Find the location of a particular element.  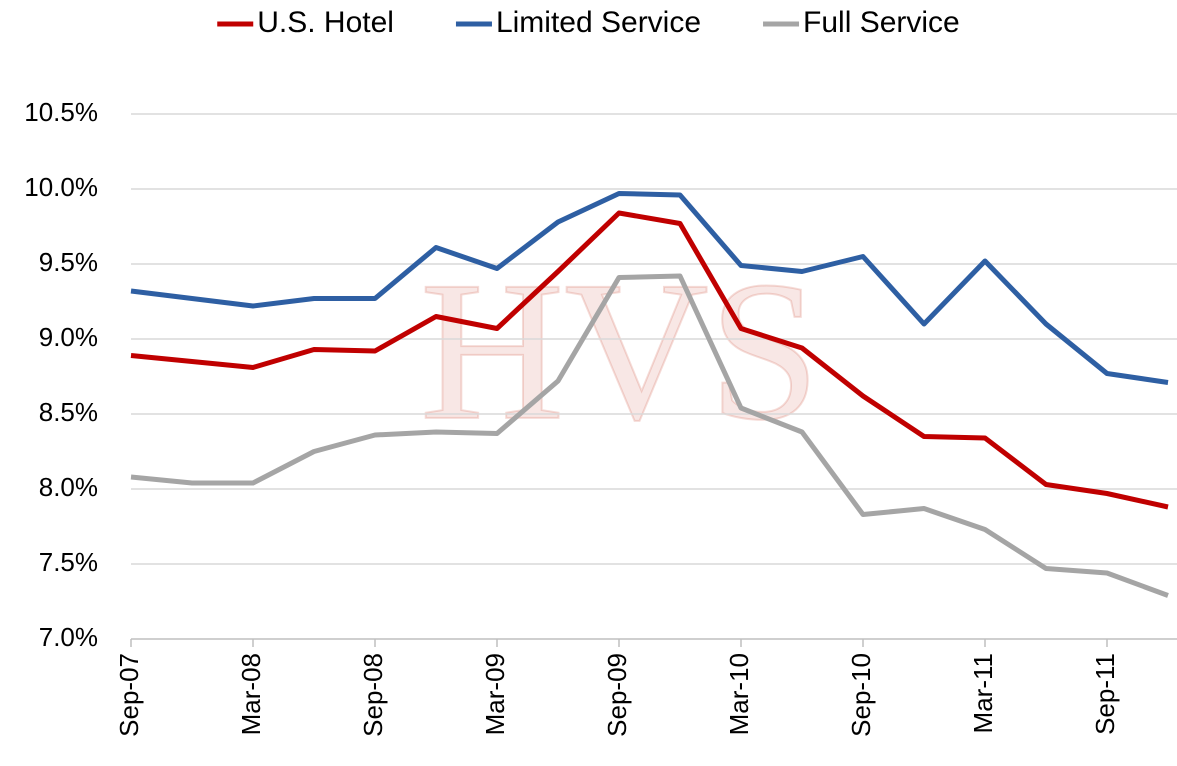

watermark: HVS is located at coordinates (620, 351).